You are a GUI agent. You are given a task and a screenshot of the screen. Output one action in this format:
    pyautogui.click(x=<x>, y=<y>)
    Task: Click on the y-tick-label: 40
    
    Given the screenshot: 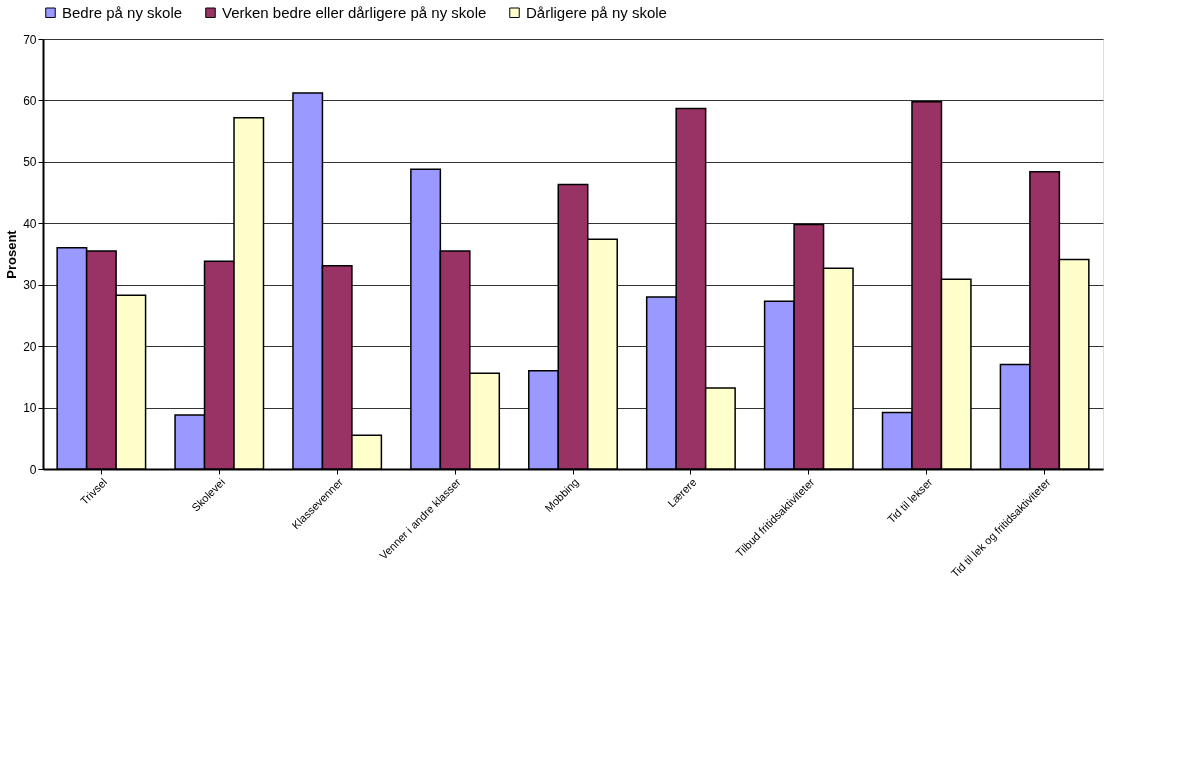 What is the action you would take?
    pyautogui.click(x=30, y=223)
    